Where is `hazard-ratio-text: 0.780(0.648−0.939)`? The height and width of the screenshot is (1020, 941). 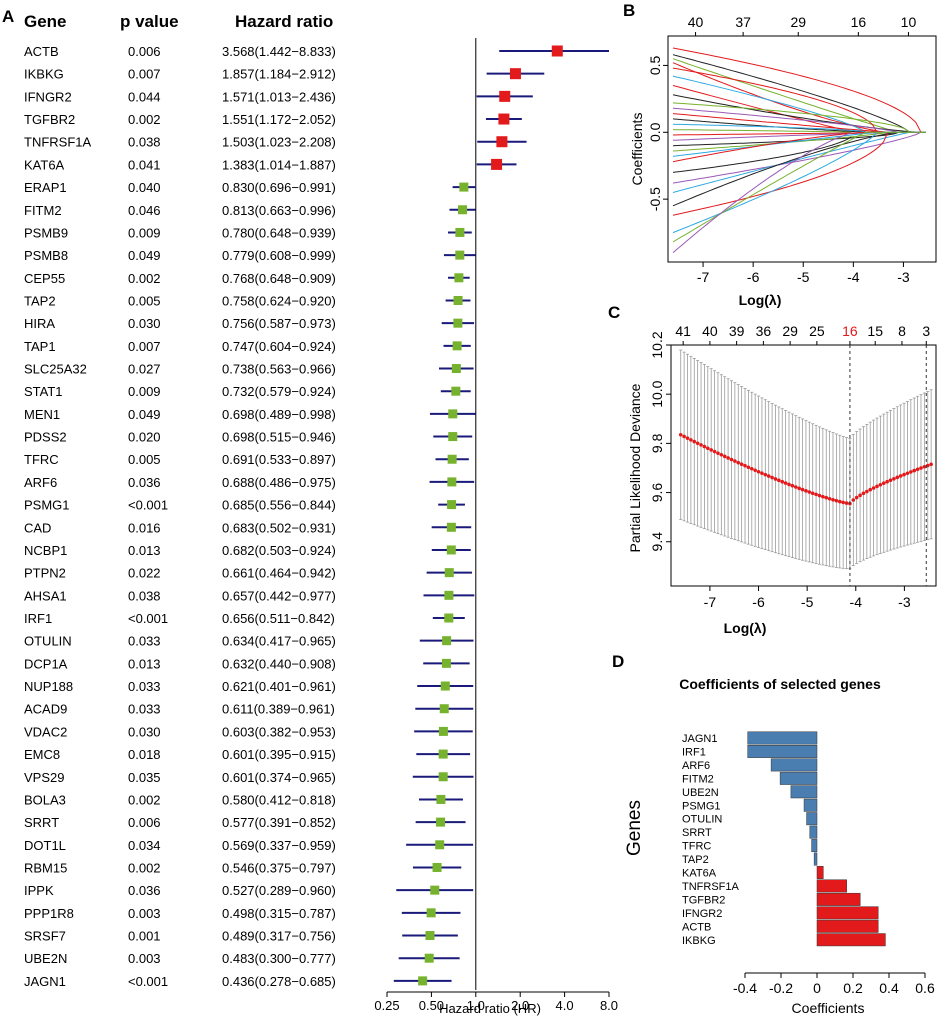 hazard-ratio-text: 0.780(0.648−0.939) is located at coordinates (279, 232).